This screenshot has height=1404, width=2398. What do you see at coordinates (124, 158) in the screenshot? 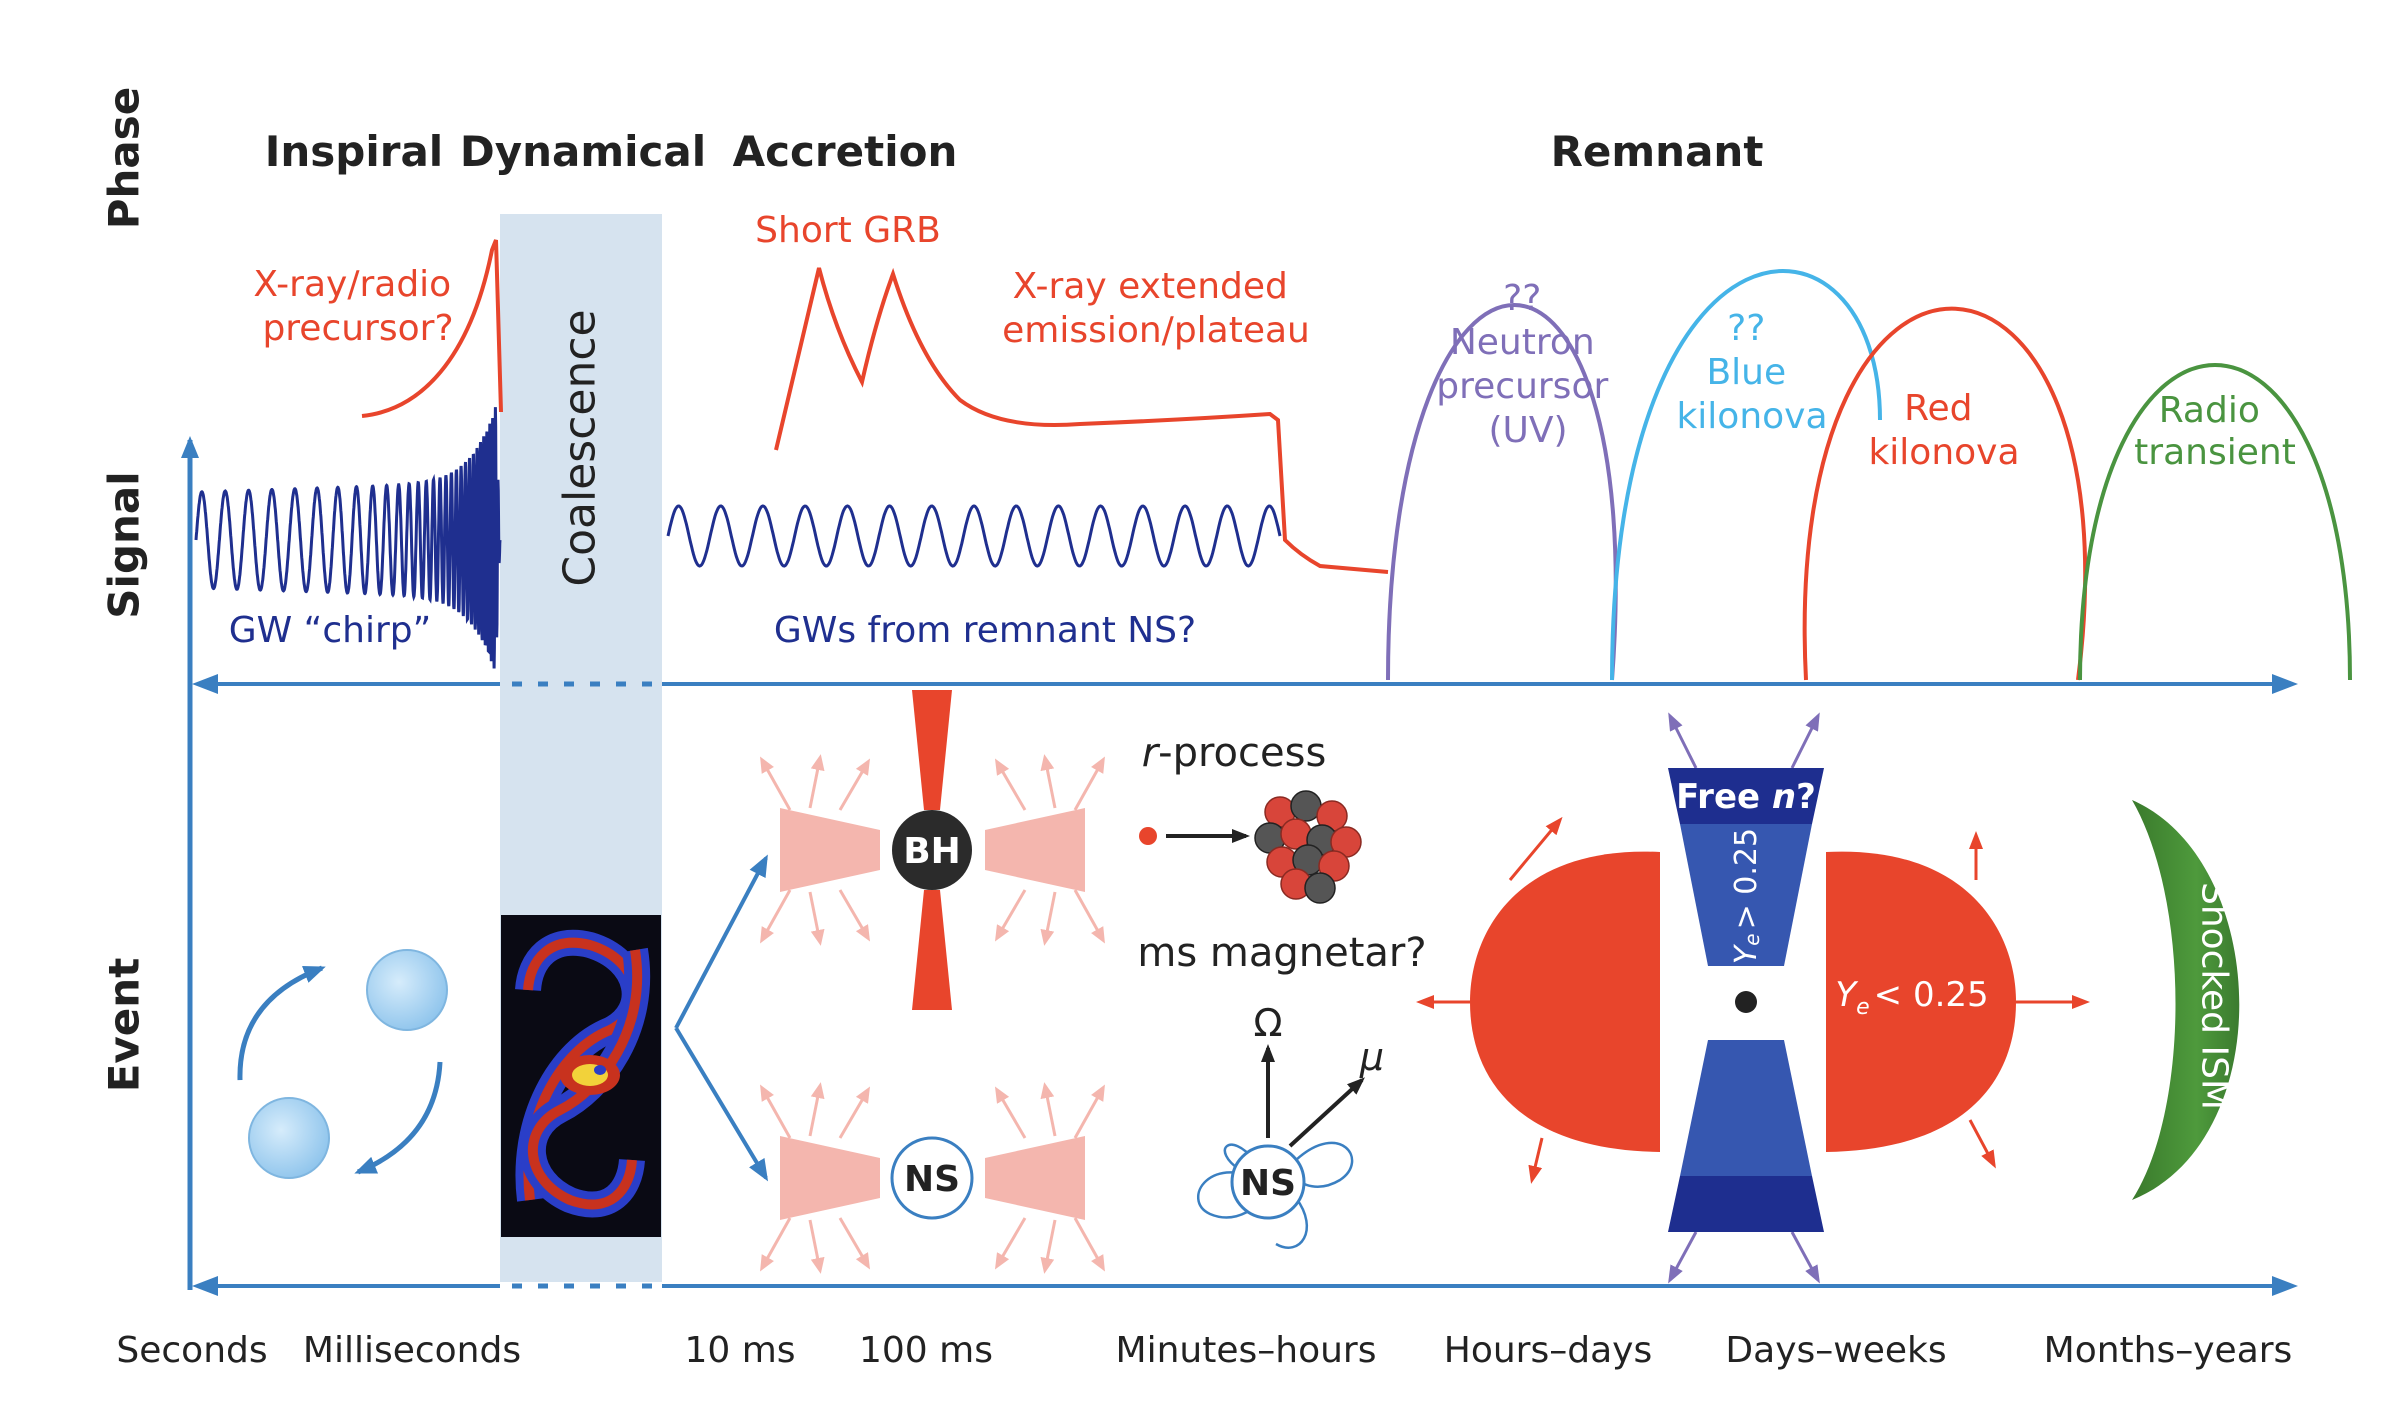
I see `phase-row-label: Phase` at bounding box center [124, 158].